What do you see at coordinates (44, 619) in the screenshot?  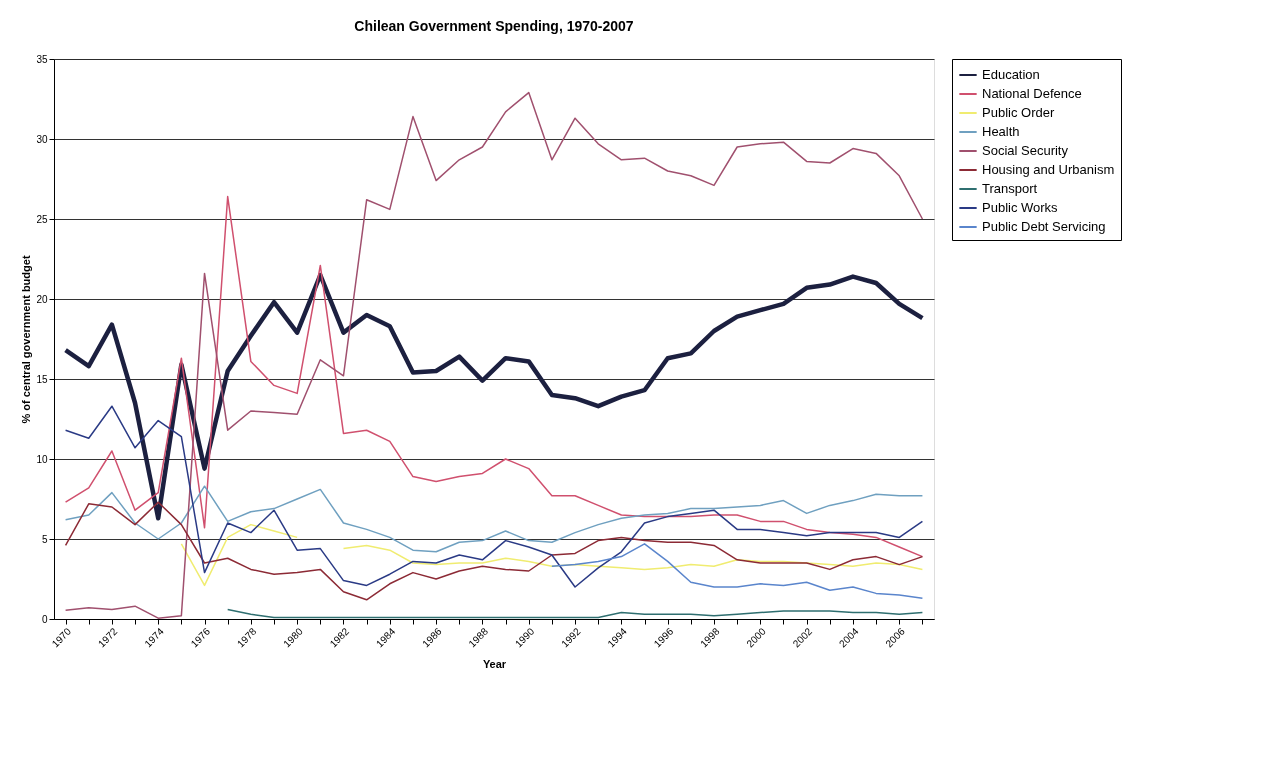 I see `y-tick-label: 0` at bounding box center [44, 619].